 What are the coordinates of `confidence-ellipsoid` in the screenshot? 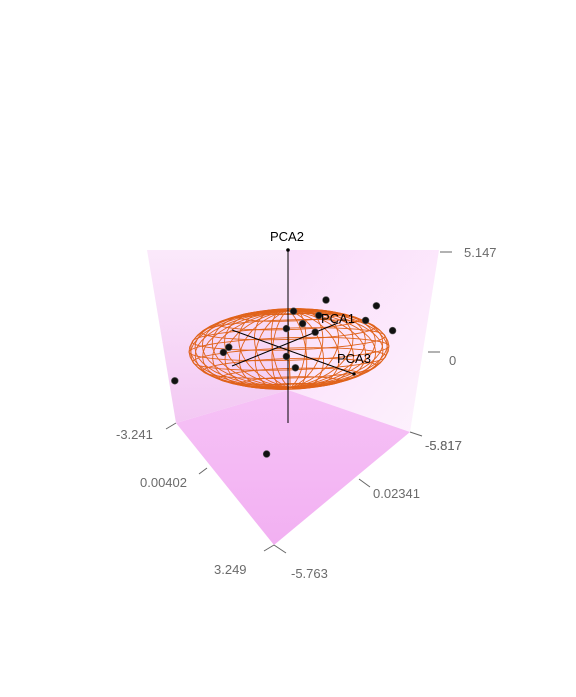 It's located at (289, 349).